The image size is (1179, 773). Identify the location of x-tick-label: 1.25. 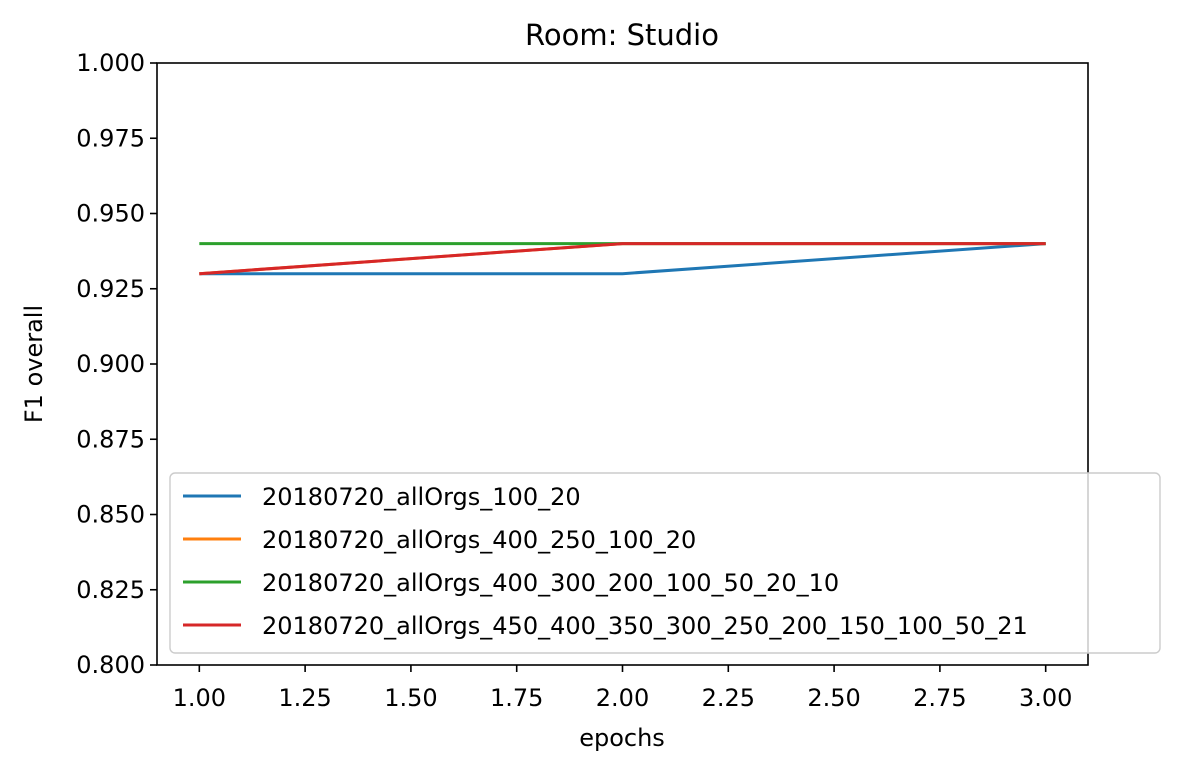
(304, 698).